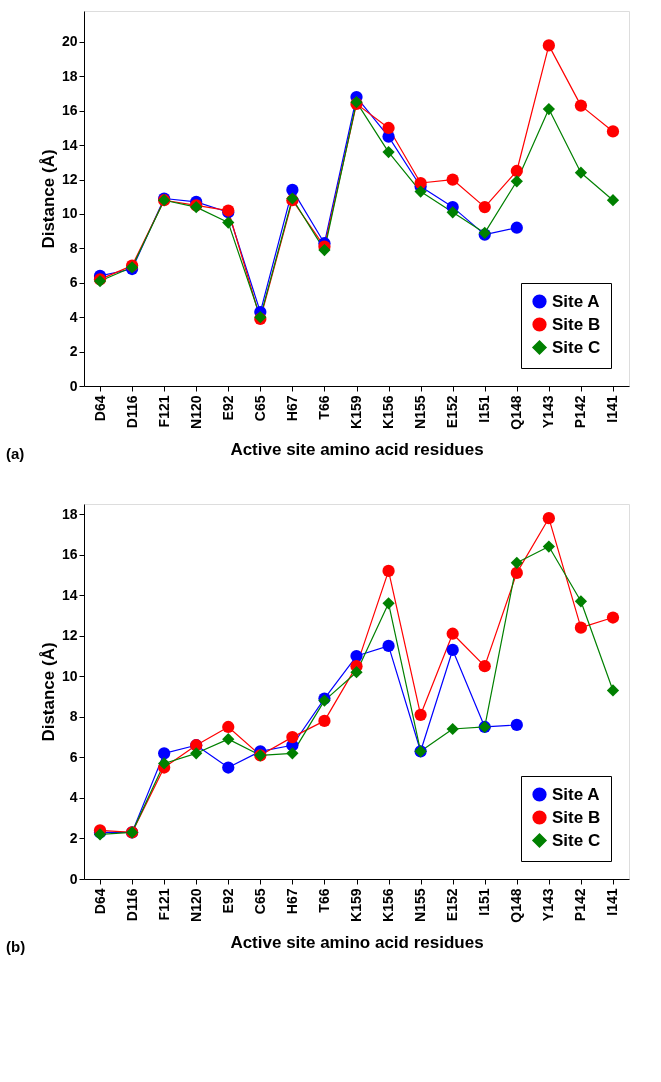 Image resolution: width=661 pixels, height=1082 pixels. Describe the element at coordinates (69, 41) in the screenshot. I see `y-tick-label: 20` at that location.